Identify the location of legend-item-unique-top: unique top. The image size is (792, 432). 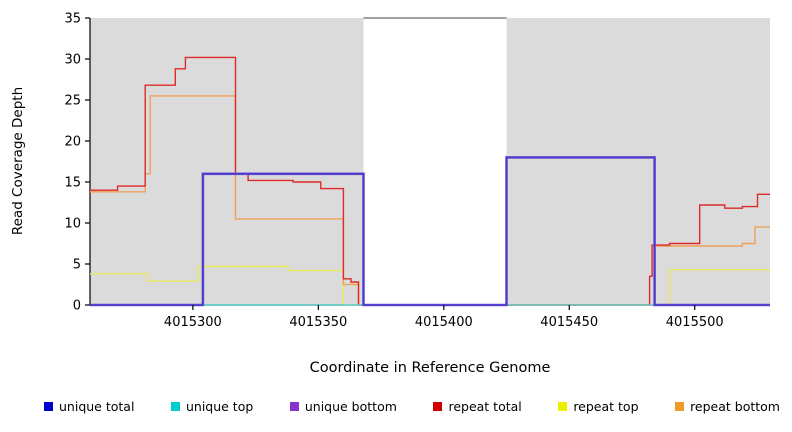
(212, 406).